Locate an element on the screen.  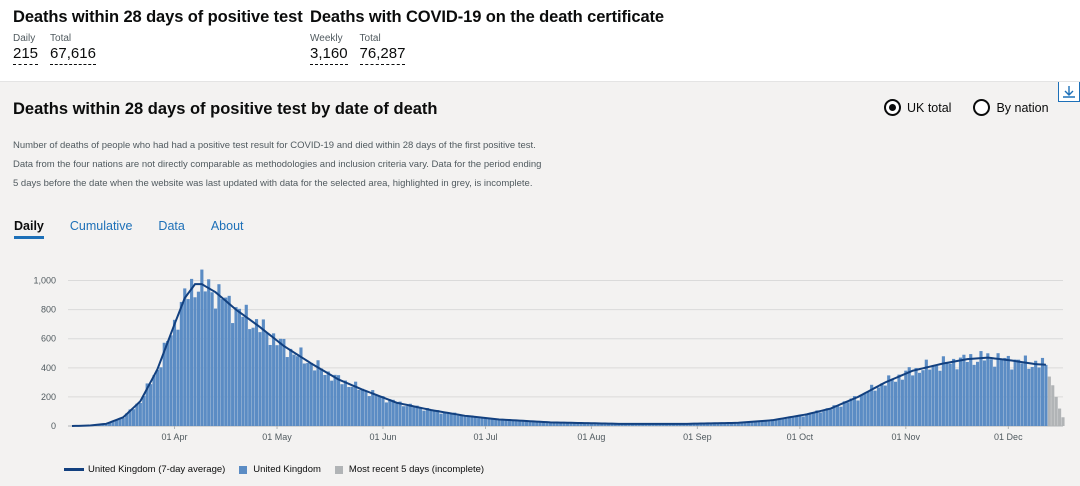
tab-data: Data is located at coordinates (171, 226).